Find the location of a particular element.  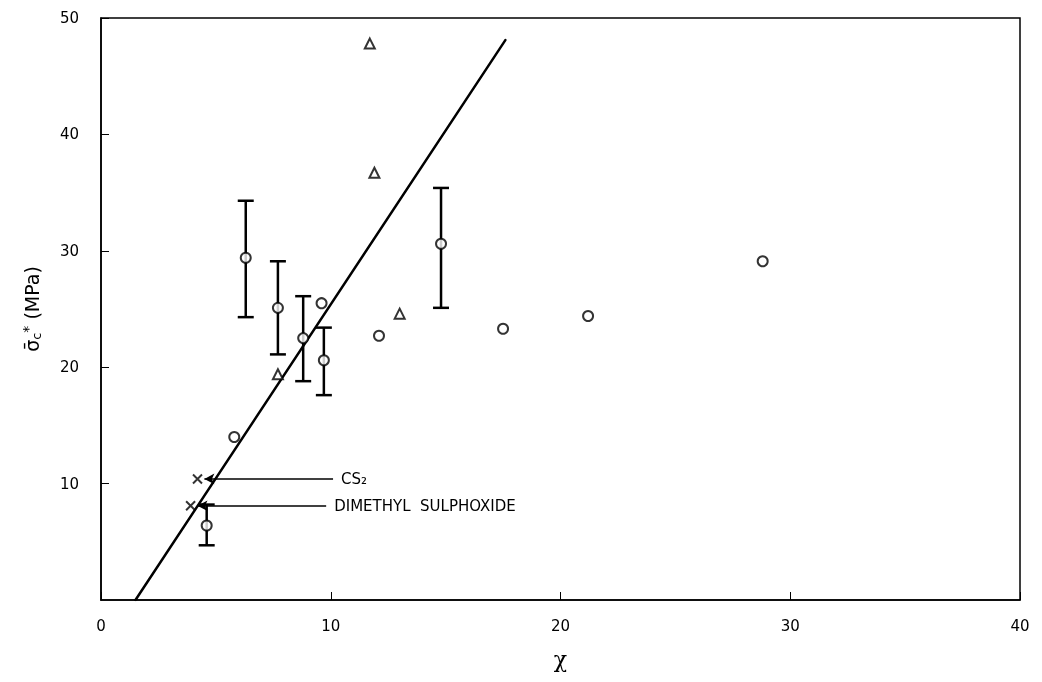

y-tick-label: 40 is located at coordinates (69, 134).